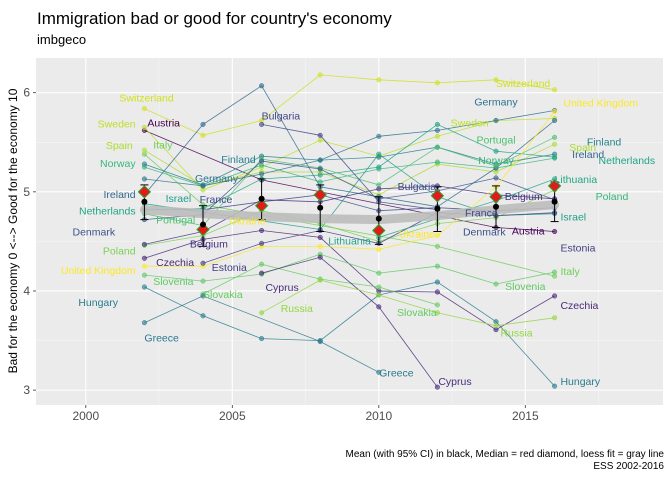  Describe the element at coordinates (378, 416) in the screenshot. I see `x-tick-label: 2010` at that location.